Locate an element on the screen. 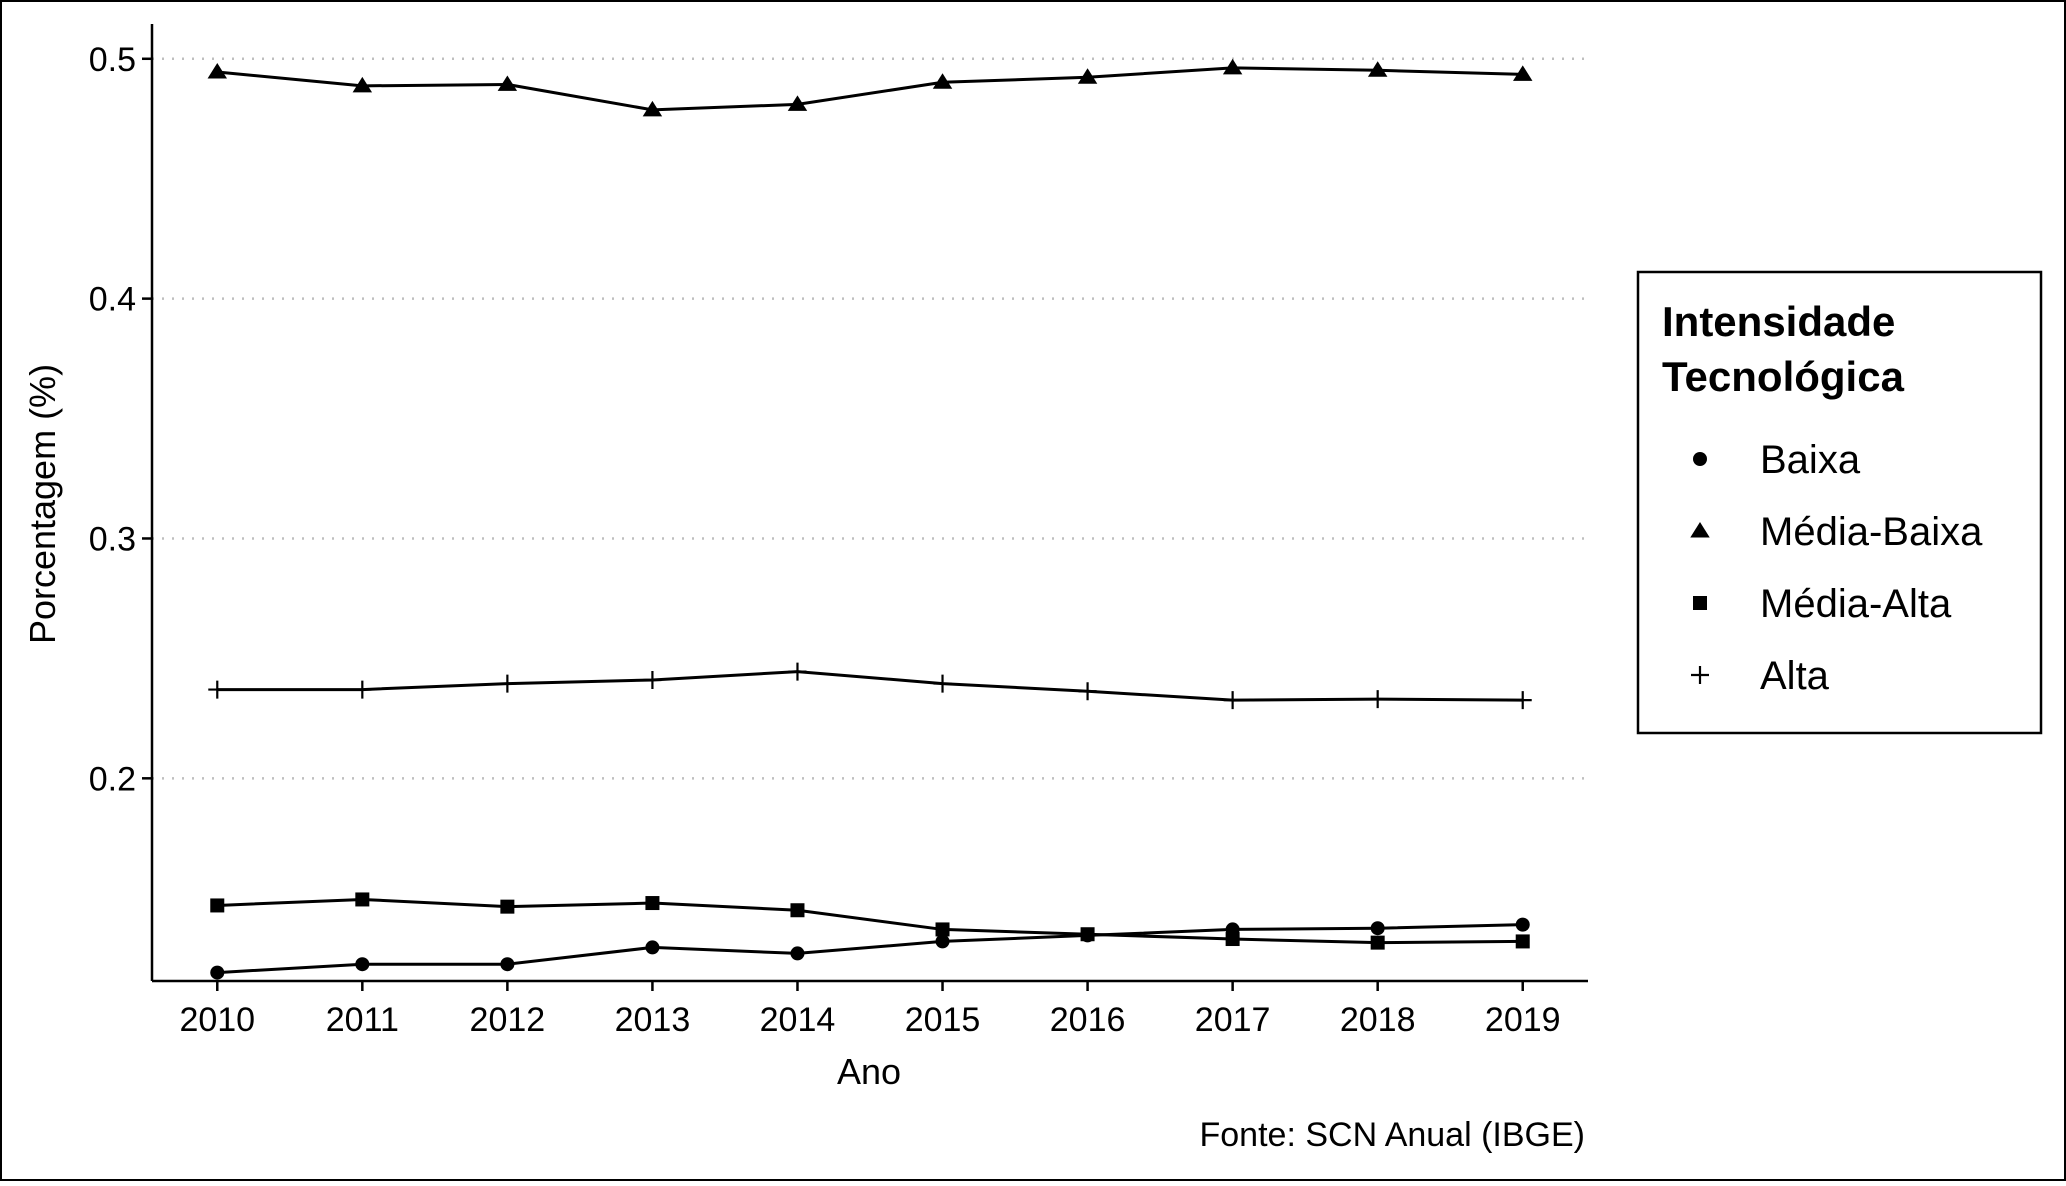 The height and width of the screenshot is (1186, 2066). x-tick-label: 2012 is located at coordinates (508, 1020).